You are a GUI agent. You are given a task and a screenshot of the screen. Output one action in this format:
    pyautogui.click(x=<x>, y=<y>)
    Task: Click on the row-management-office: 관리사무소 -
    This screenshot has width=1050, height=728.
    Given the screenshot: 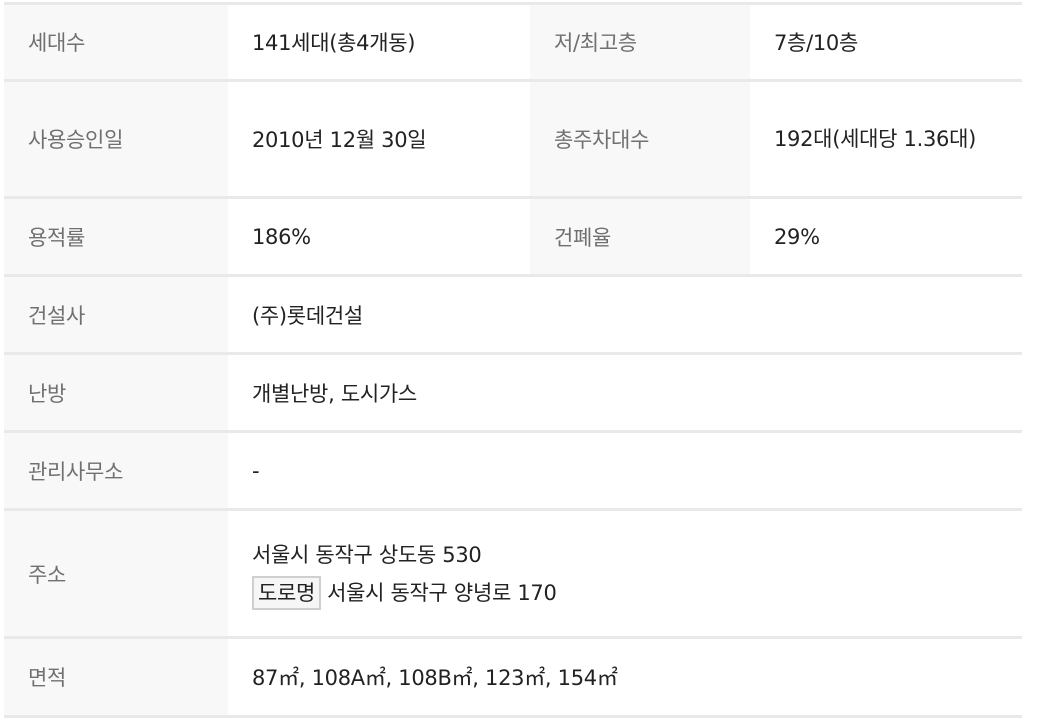 What is the action you would take?
    pyautogui.click(x=513, y=471)
    